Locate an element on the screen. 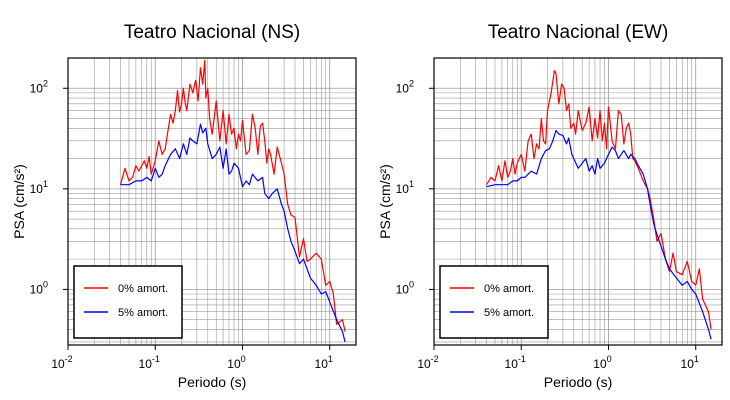 The image size is (730, 400). chart-title: Teatro Nacional (EW) is located at coordinates (578, 32).